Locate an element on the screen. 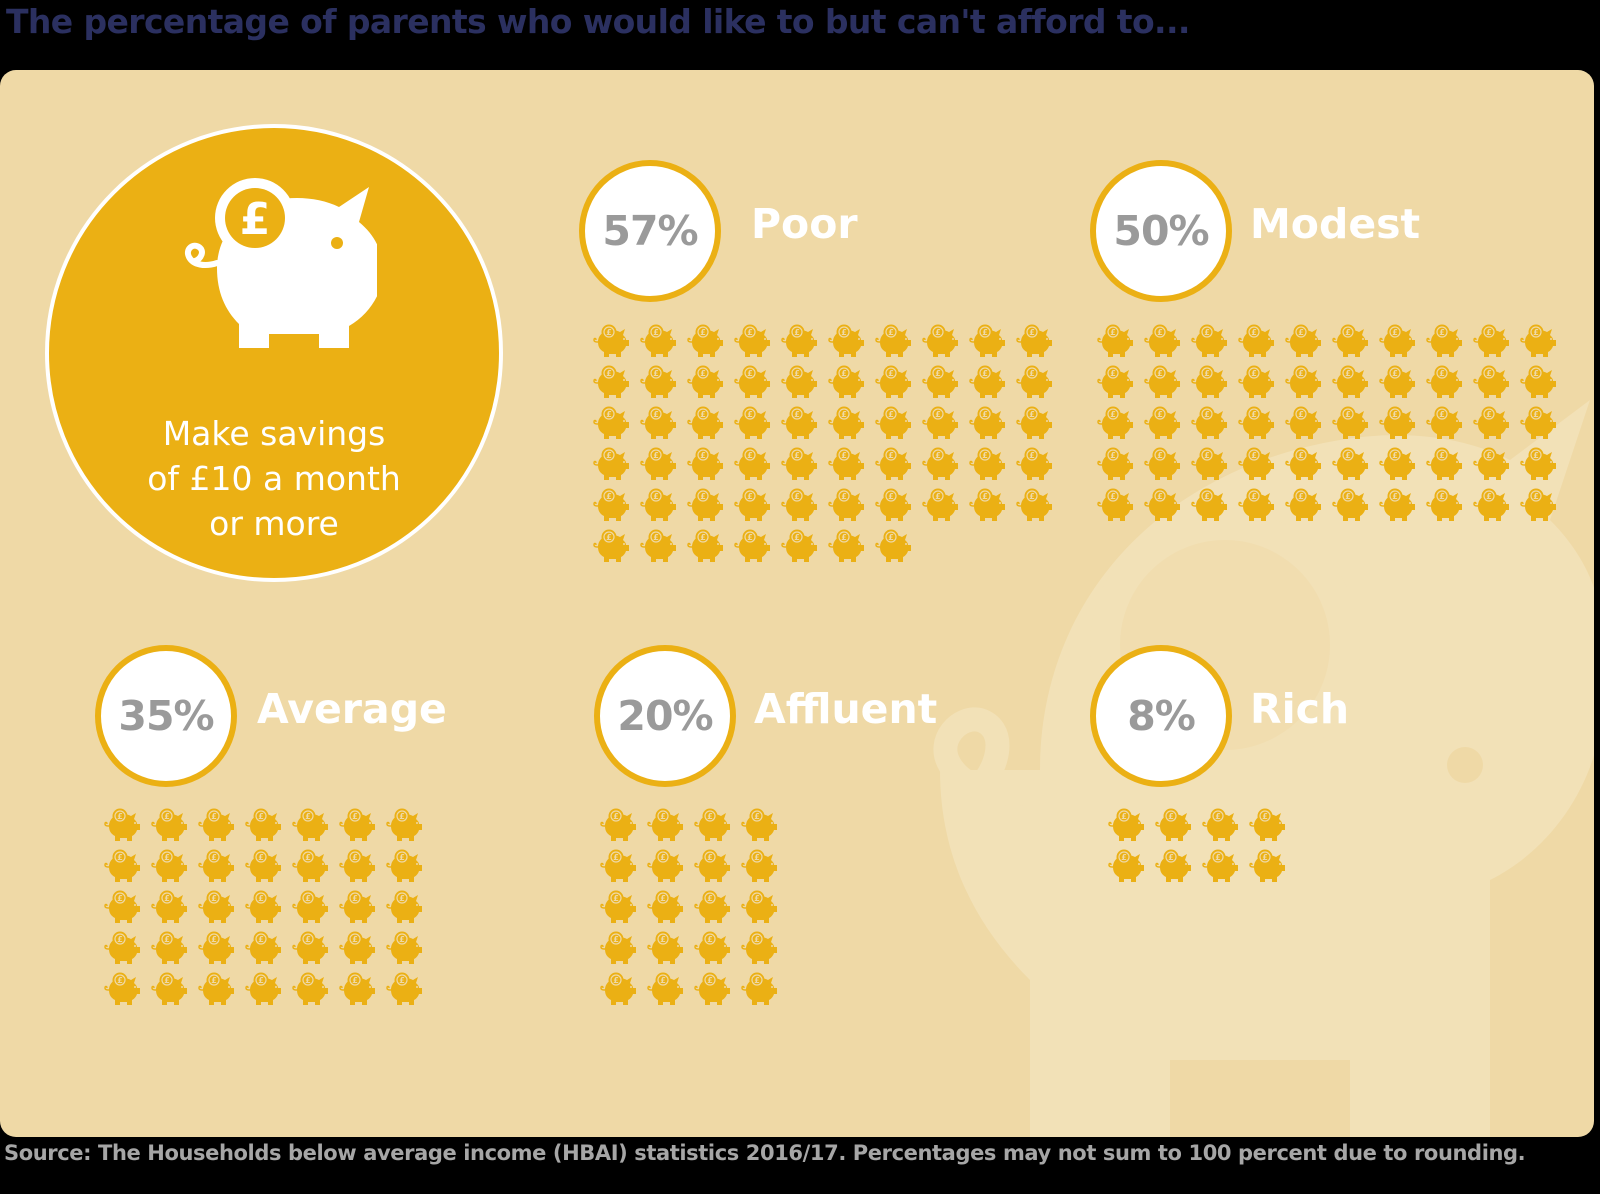  percent-value: 57% is located at coordinates (650, 231).